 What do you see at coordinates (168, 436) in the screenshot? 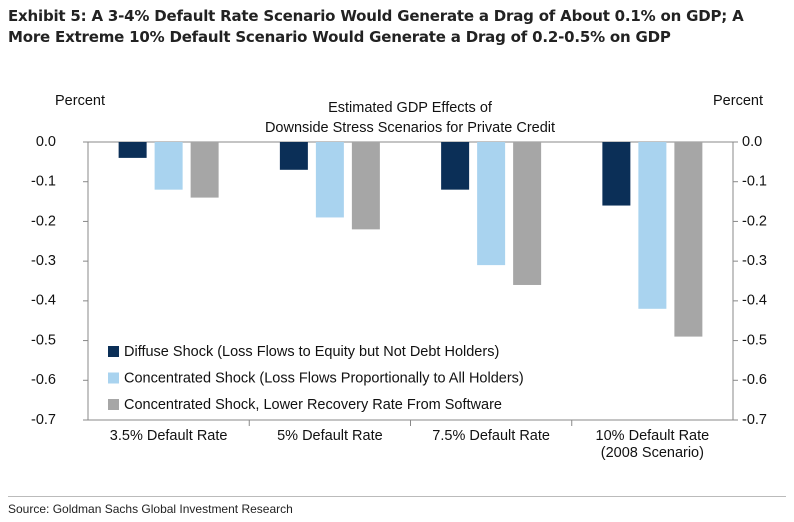
I see `x-tick-label: 3.5% Default Rate` at bounding box center [168, 436].